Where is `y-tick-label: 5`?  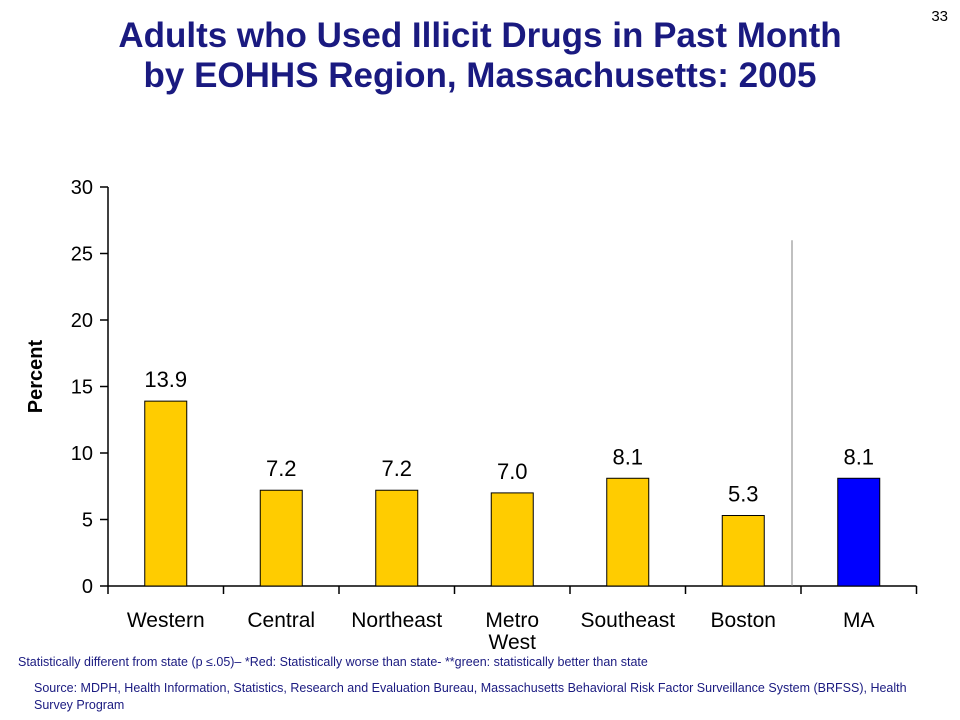
y-tick-label: 5 is located at coordinates (87, 521).